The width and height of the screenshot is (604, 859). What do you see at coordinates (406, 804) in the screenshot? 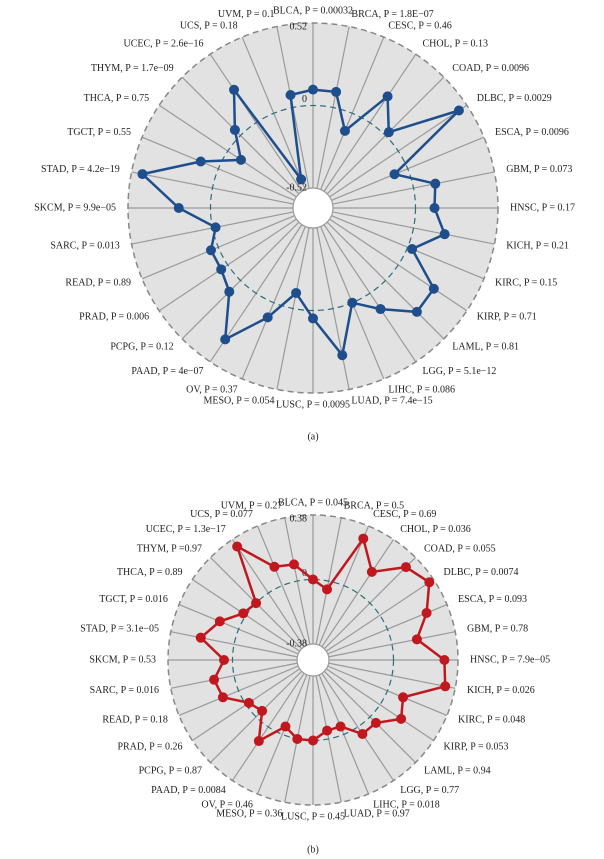
I see `category-label: LIHC, P = 0.018` at bounding box center [406, 804].